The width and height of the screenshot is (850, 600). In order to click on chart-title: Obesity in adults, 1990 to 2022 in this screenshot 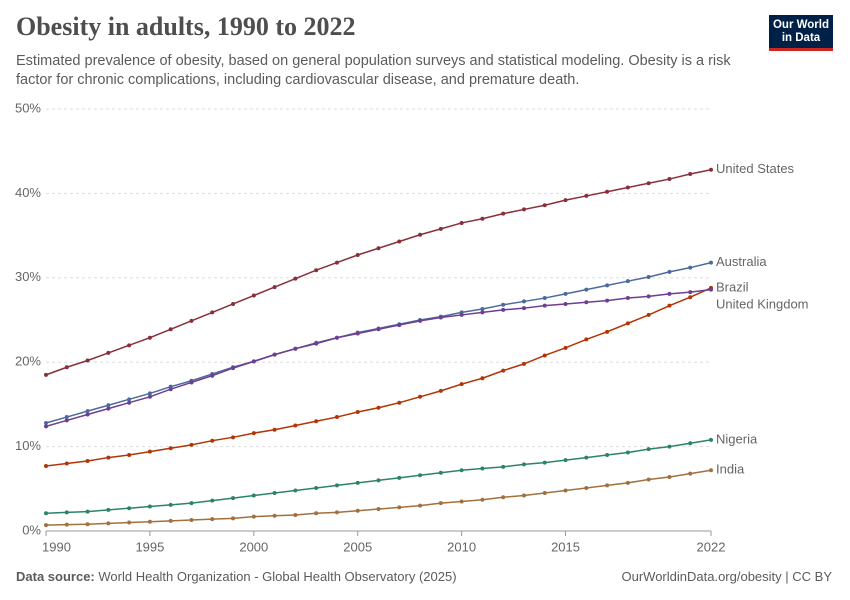, I will do `click(186, 26)`.